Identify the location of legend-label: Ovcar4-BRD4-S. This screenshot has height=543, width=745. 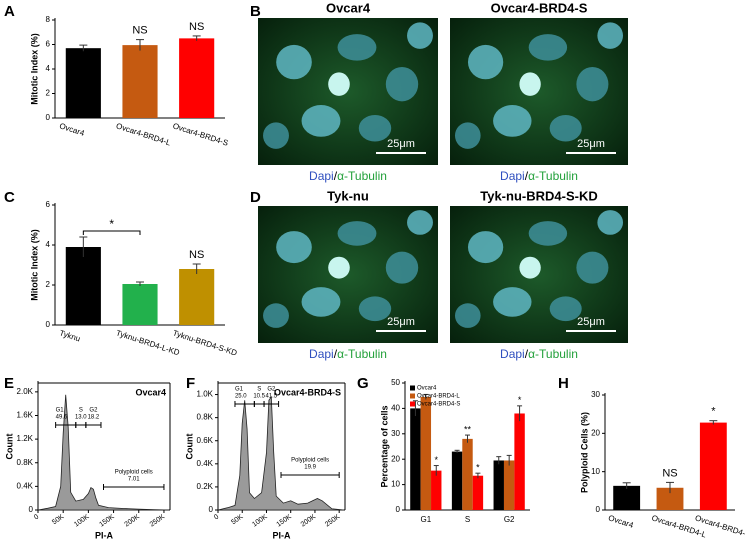
(438, 405).